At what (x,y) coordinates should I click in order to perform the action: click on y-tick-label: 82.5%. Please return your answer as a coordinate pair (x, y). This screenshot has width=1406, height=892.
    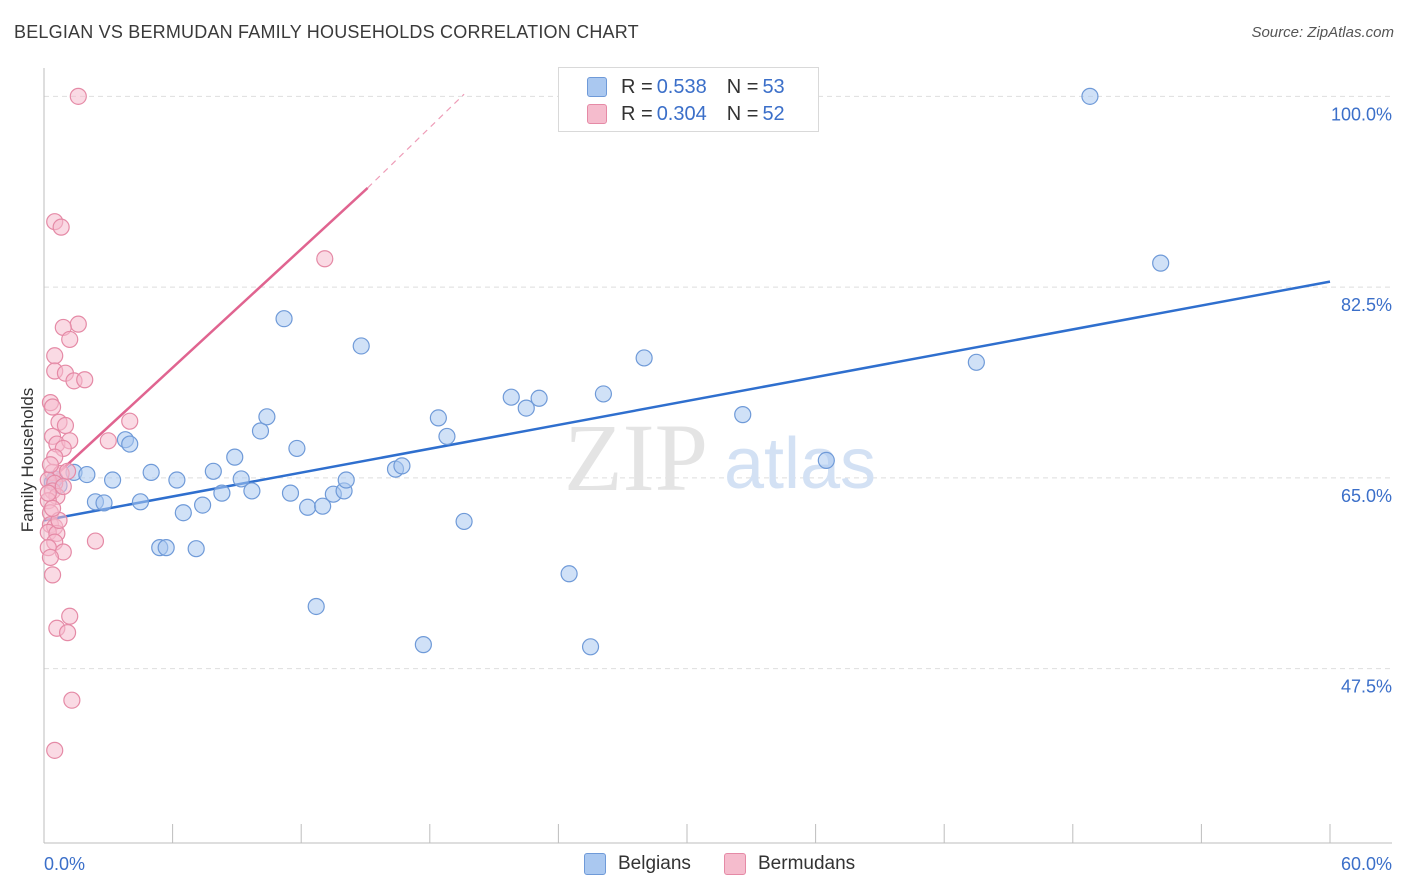
    Looking at the image, I should click on (1366, 305).